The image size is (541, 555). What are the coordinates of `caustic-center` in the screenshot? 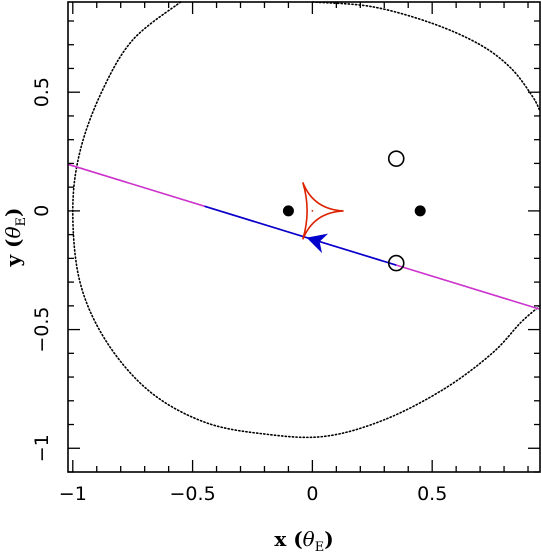 It's located at (312, 210).